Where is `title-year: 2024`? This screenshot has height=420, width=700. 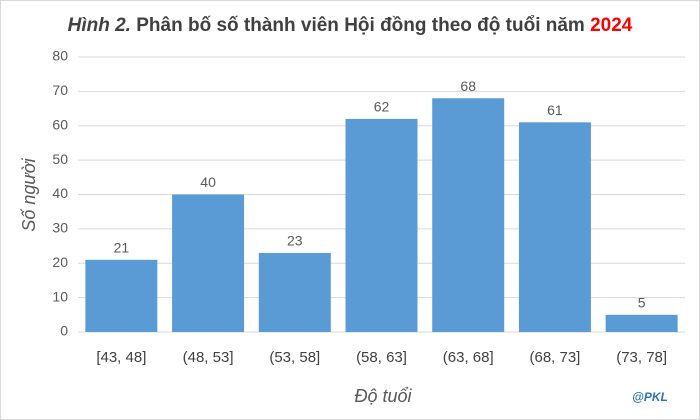
title-year: 2024 is located at coordinates (611, 25).